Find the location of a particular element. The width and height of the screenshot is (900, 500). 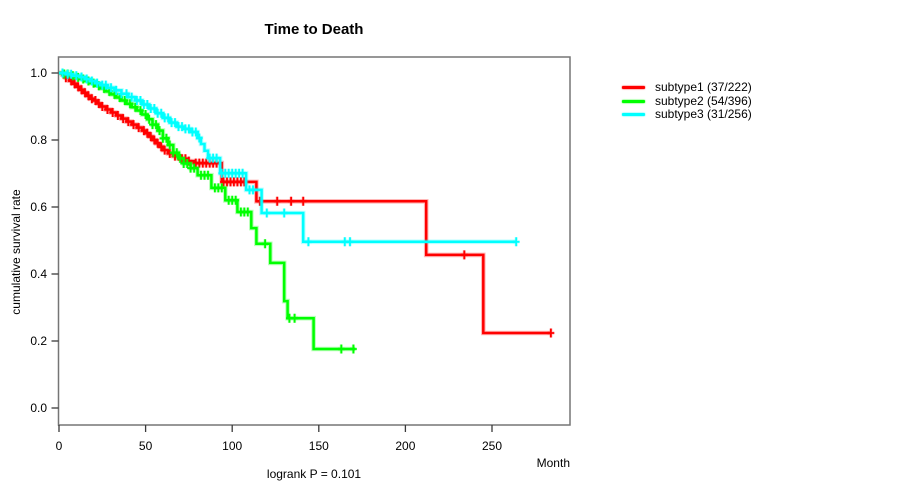

y-tick-label: 0.6 is located at coordinates (38, 207).